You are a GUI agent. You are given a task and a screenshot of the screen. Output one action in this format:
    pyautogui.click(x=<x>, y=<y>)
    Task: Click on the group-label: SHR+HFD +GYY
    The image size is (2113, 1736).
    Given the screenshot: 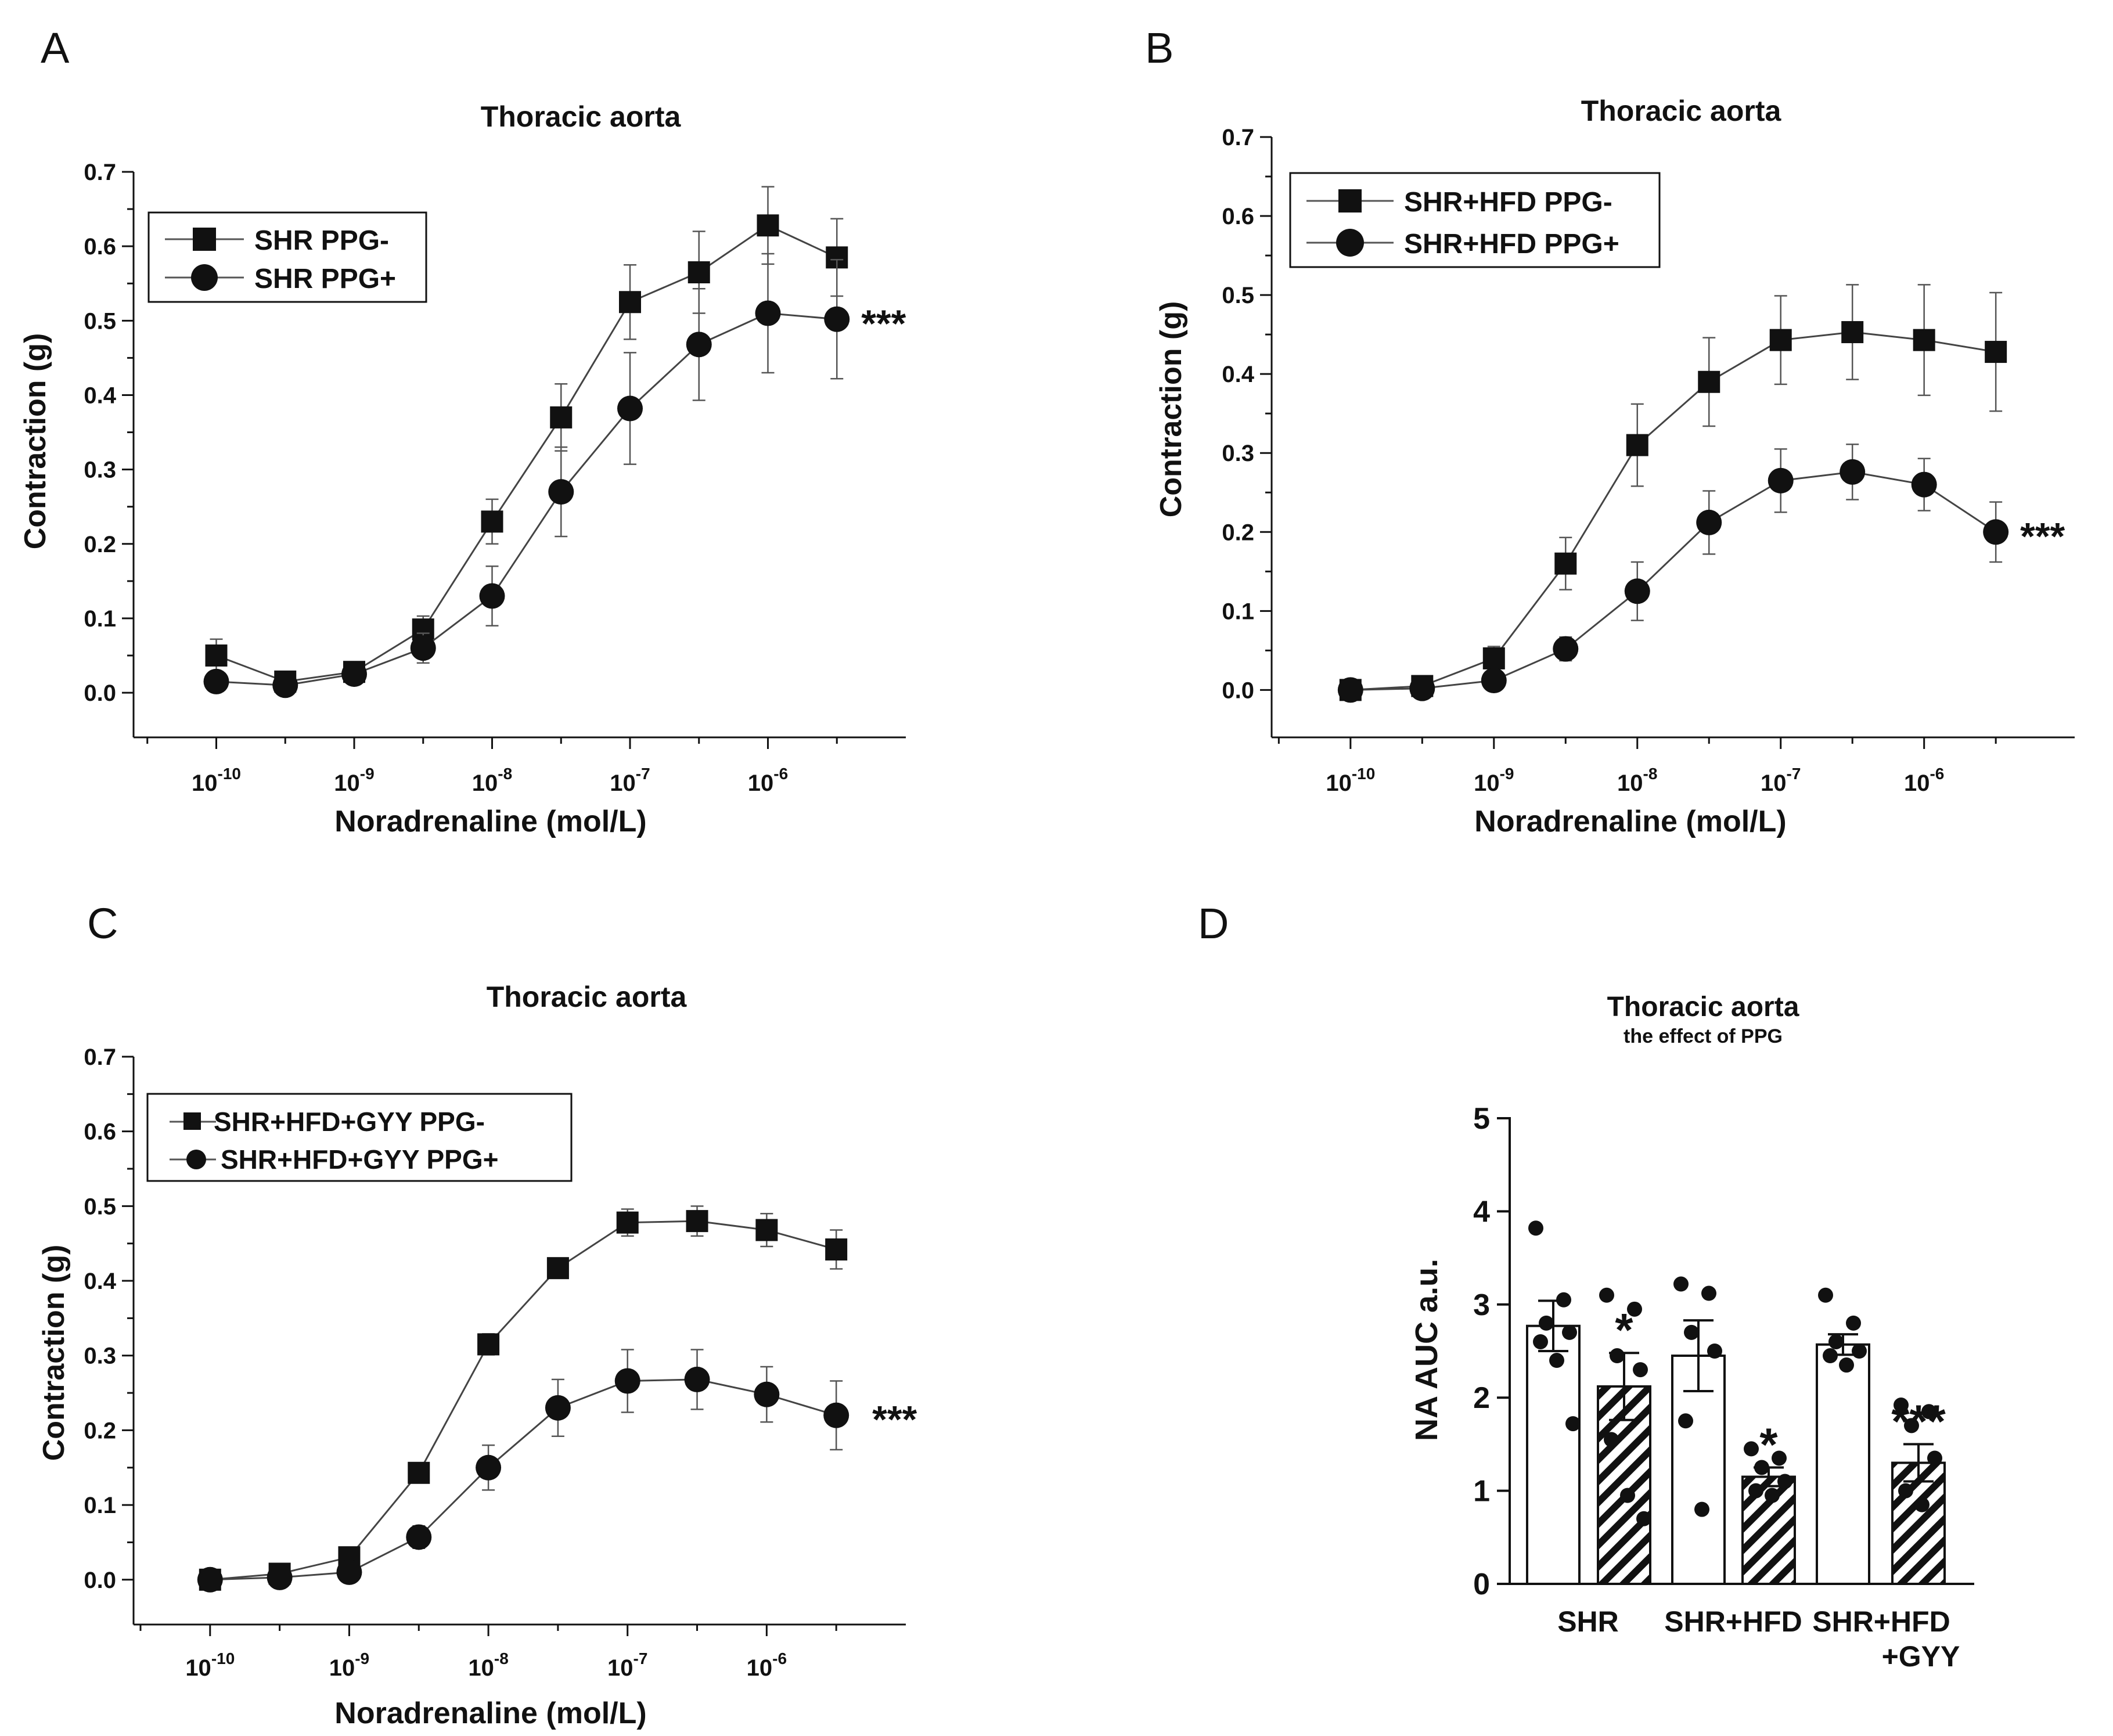 What is the action you would take?
    pyautogui.click(x=1886, y=1639)
    